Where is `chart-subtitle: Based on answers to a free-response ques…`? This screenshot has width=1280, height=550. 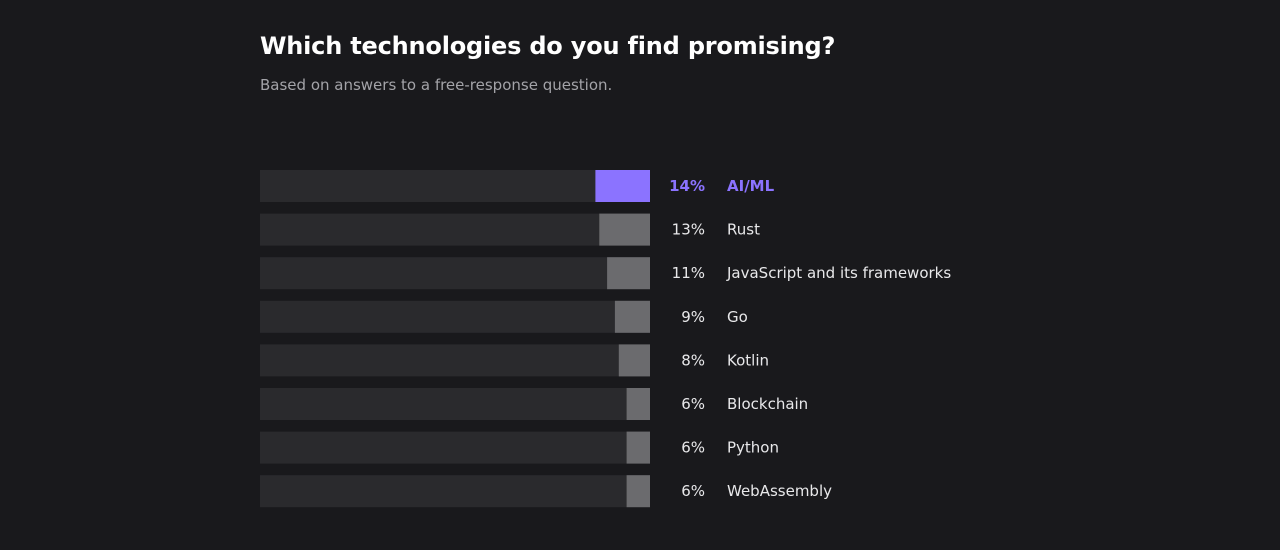 chart-subtitle: Based on answers to a free-response ques… is located at coordinates (436, 85).